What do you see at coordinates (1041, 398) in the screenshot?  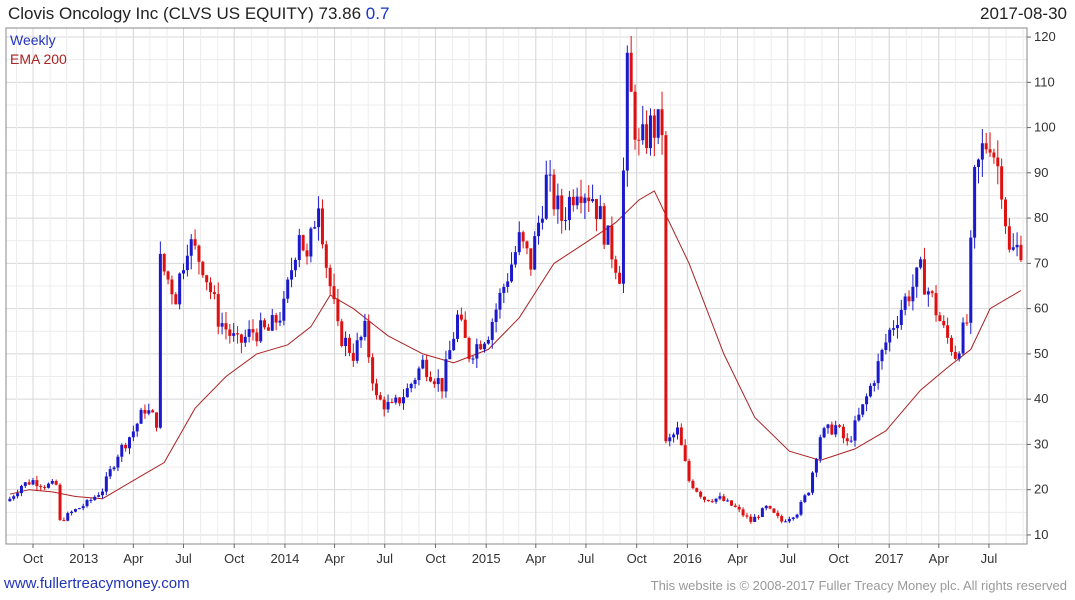 I see `y-tick-label: 40` at bounding box center [1041, 398].